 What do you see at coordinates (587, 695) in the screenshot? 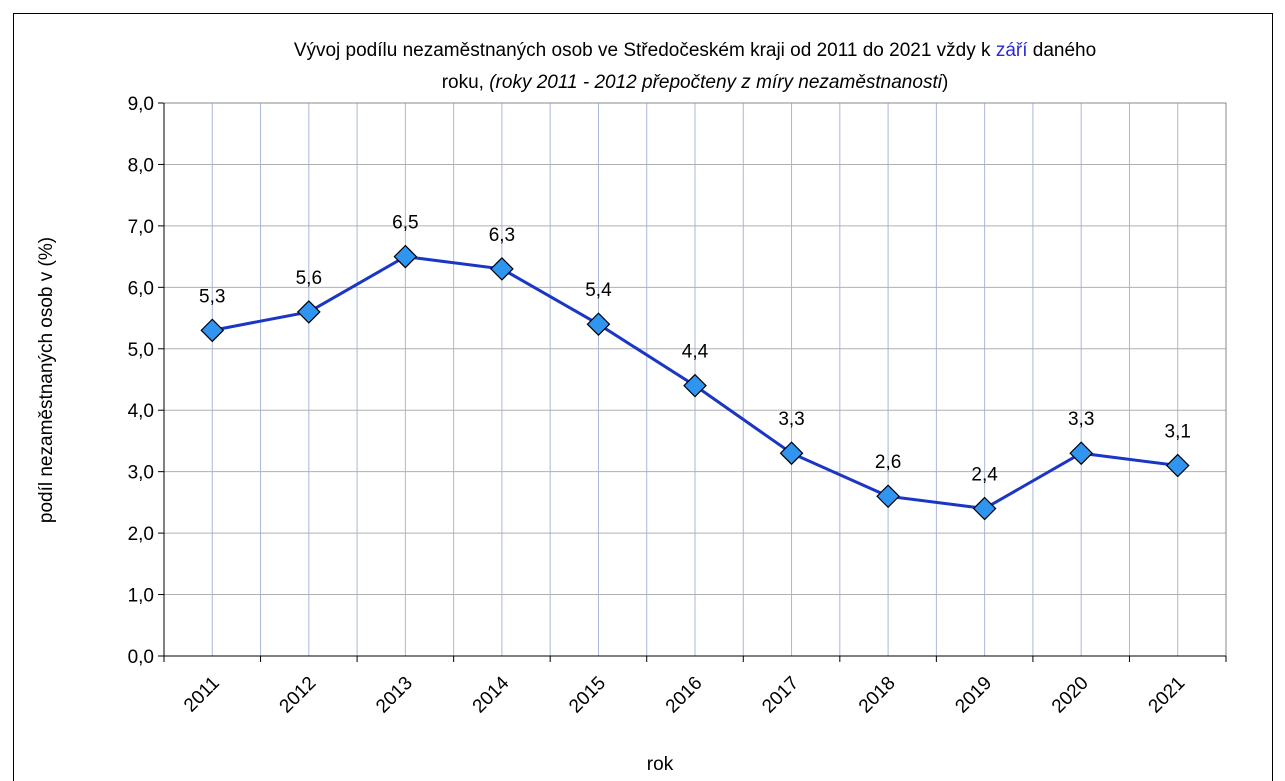
I see `x-tick-label: 2015` at bounding box center [587, 695].